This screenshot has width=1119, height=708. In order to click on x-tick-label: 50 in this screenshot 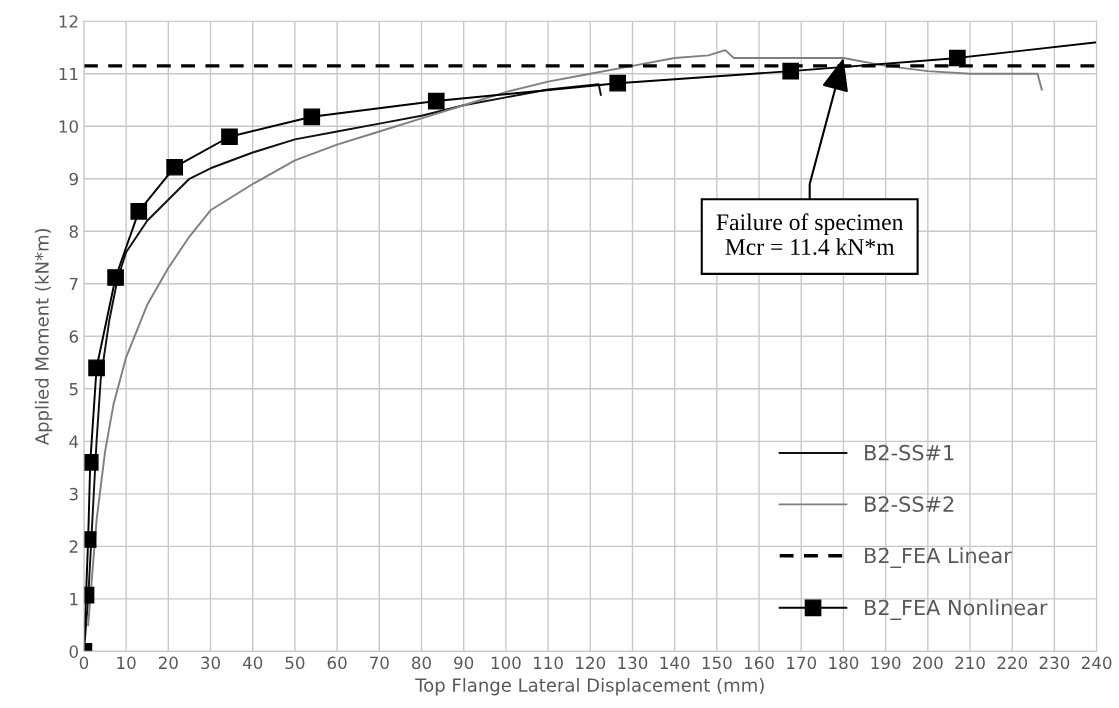, I will do `click(295, 663)`.